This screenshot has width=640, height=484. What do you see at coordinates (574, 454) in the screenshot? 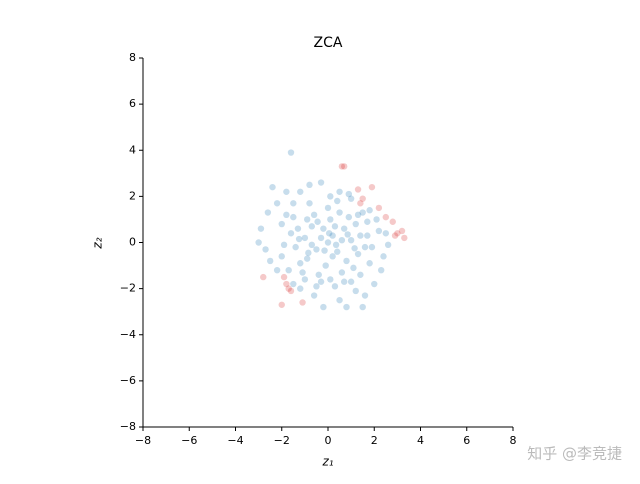
I see `watermark: 知乎 @李竞捷` at bounding box center [574, 454].